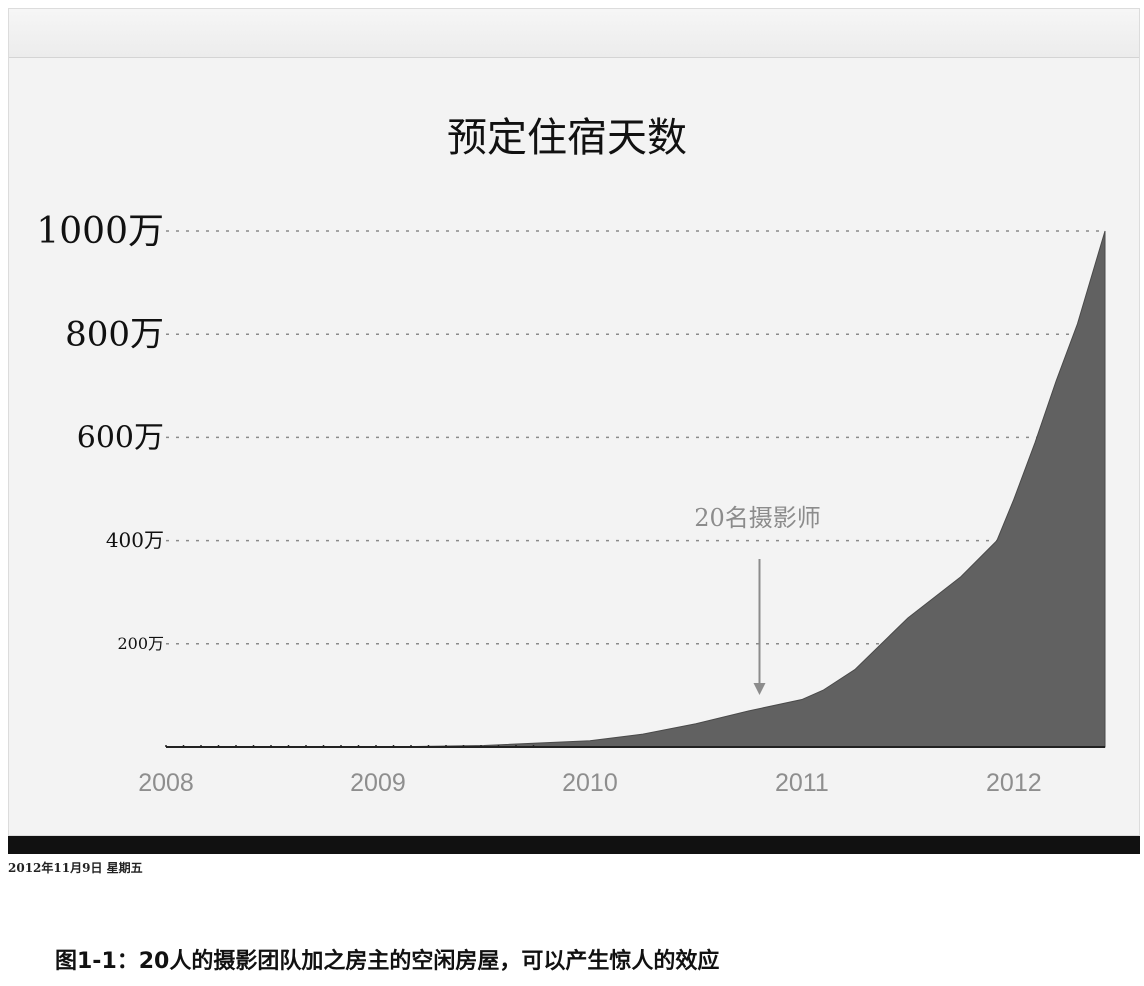 This screenshot has height=986, width=1144. What do you see at coordinates (120, 437) in the screenshot?
I see `y-tick-label: 600万` at bounding box center [120, 437].